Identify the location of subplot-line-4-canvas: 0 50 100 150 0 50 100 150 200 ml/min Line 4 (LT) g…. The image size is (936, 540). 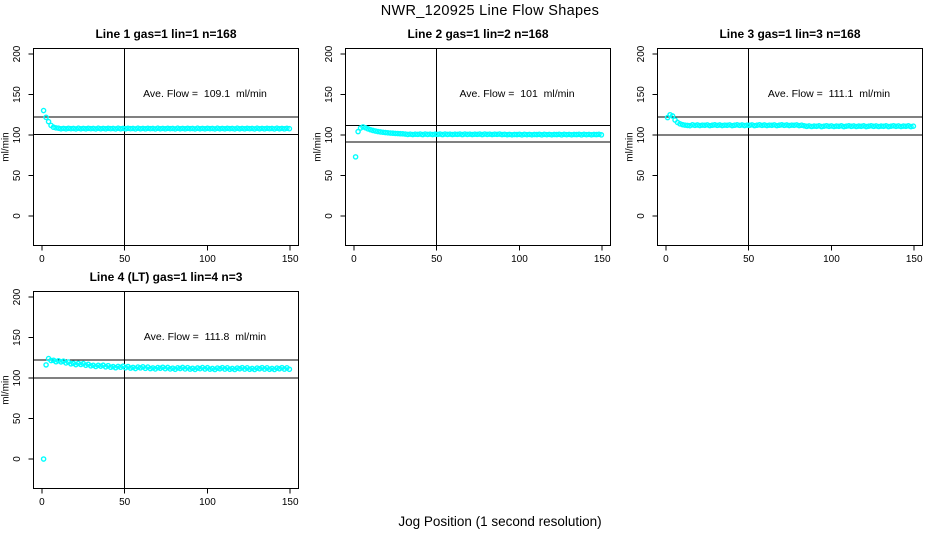
(150, 389).